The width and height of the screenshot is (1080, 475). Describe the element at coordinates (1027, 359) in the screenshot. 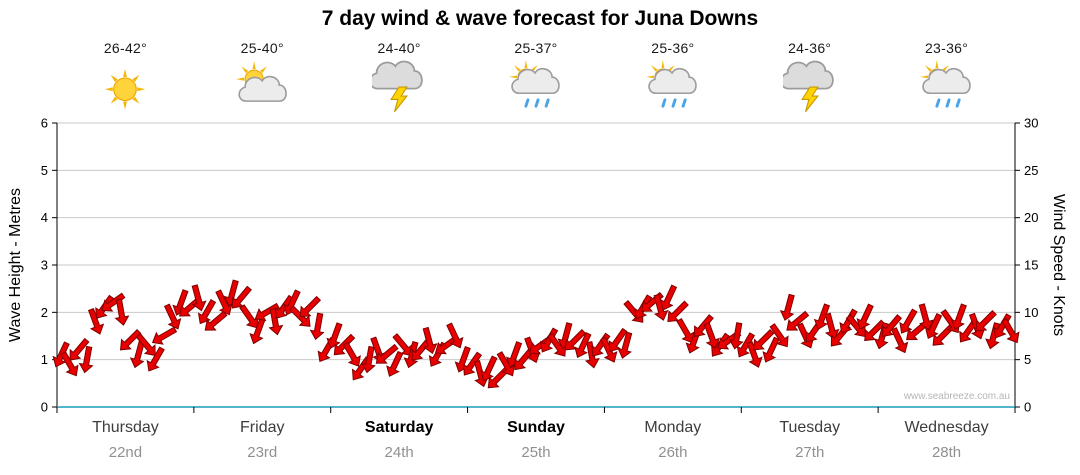

I see `right-tick-label: 5` at that location.